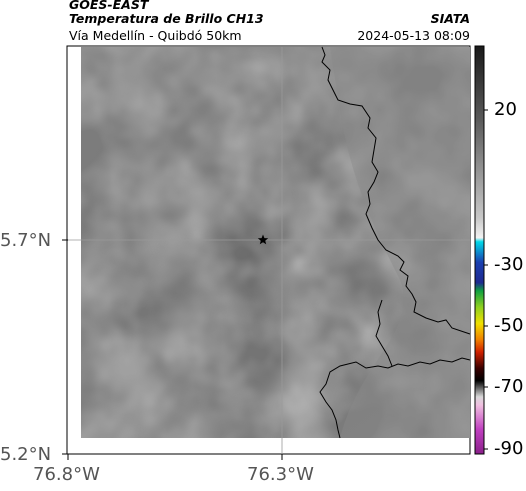 Image resolution: width=526 pixels, height=491 pixels. I want to click on timestamp: 2024-05-13 08:09, so click(413, 35).